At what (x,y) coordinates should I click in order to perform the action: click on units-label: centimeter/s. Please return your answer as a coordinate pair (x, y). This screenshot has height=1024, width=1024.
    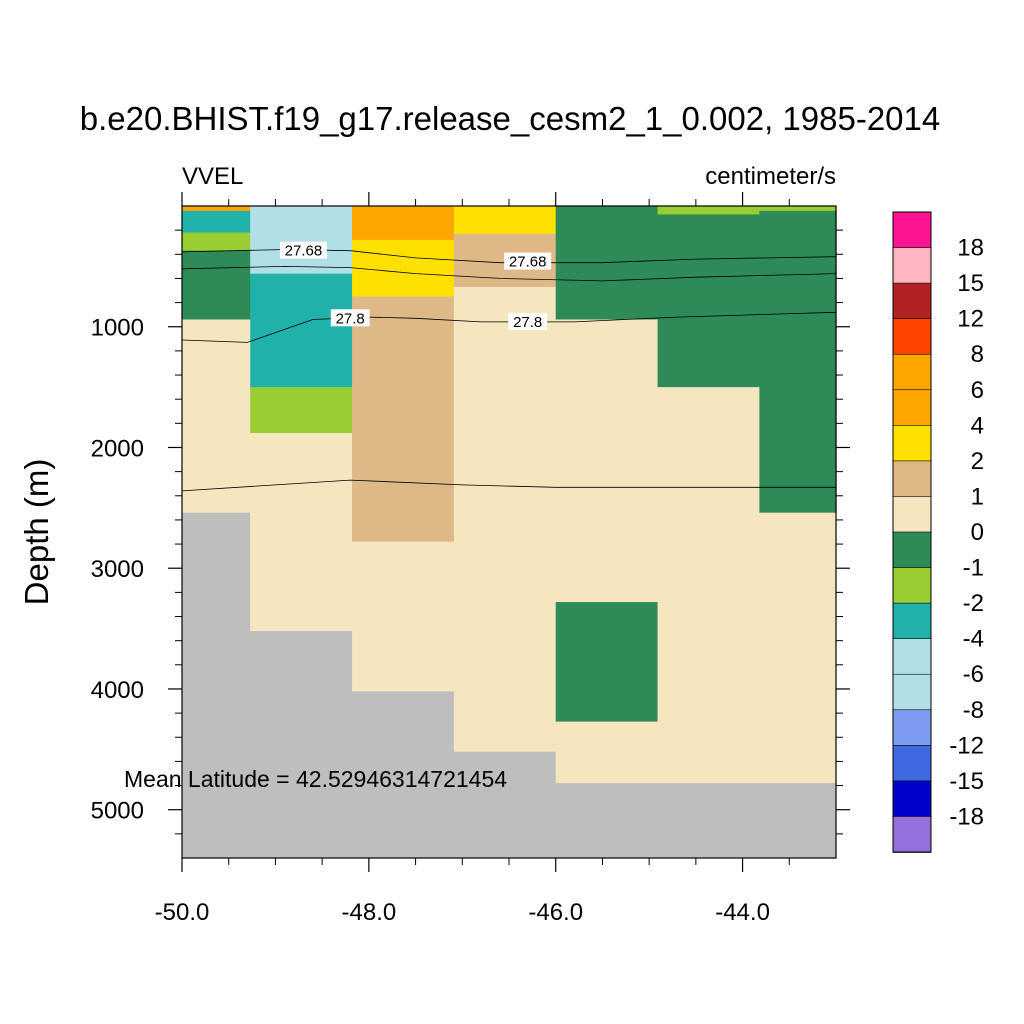
    Looking at the image, I should click on (770, 176).